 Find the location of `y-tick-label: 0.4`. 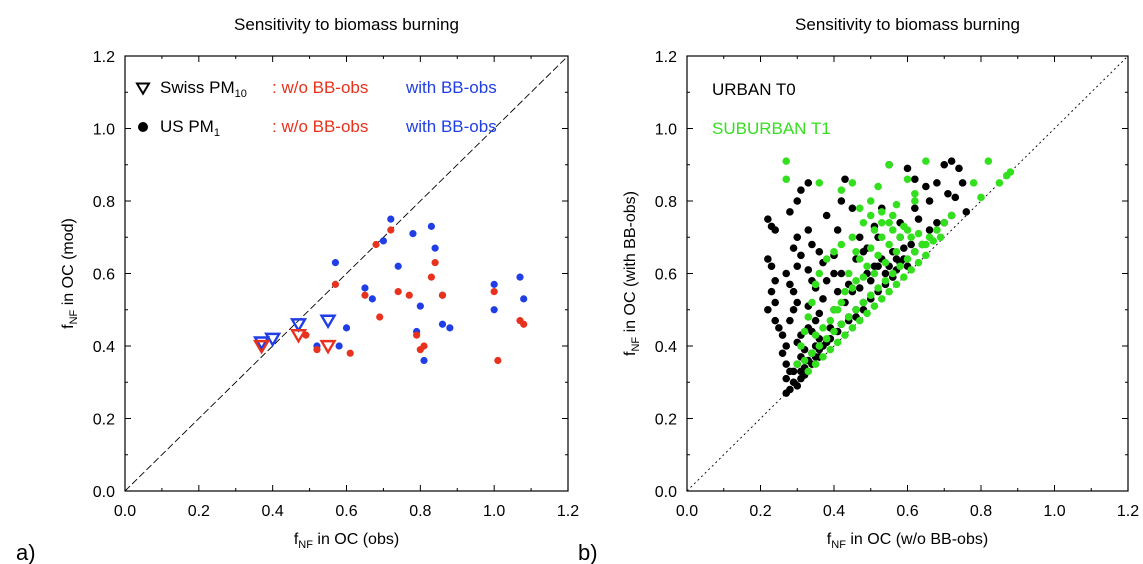

y-tick-label: 0.4 is located at coordinates (666, 347).